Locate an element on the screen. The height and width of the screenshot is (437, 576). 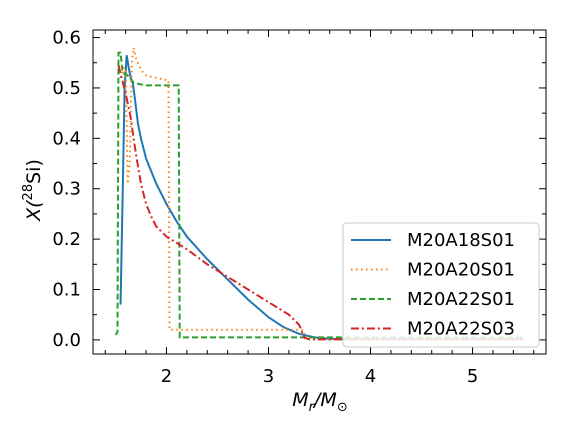
legend: M20A18S01 M20A20S01 M20A22S01 M20A22S03 is located at coordinates (441, 285).